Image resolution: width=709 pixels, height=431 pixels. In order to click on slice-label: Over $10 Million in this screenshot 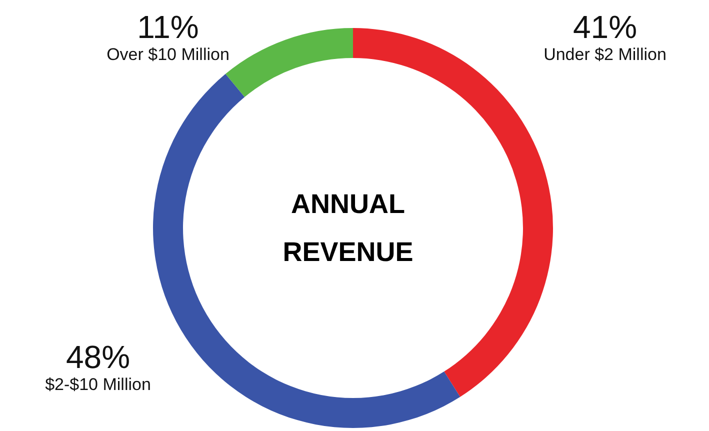, I will do `click(168, 54)`.